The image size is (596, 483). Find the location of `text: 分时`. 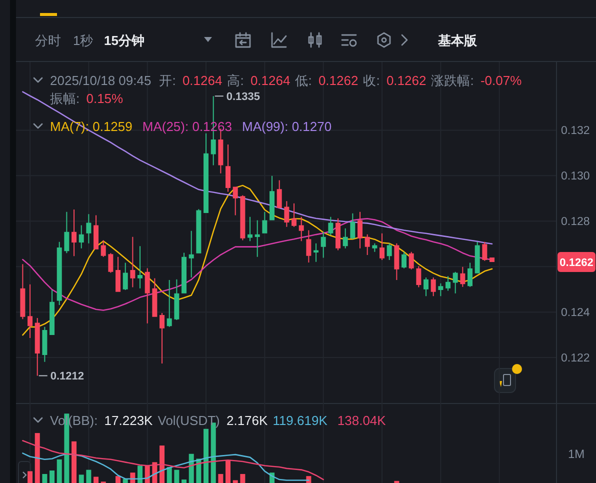

text: 分时 is located at coordinates (48, 40).